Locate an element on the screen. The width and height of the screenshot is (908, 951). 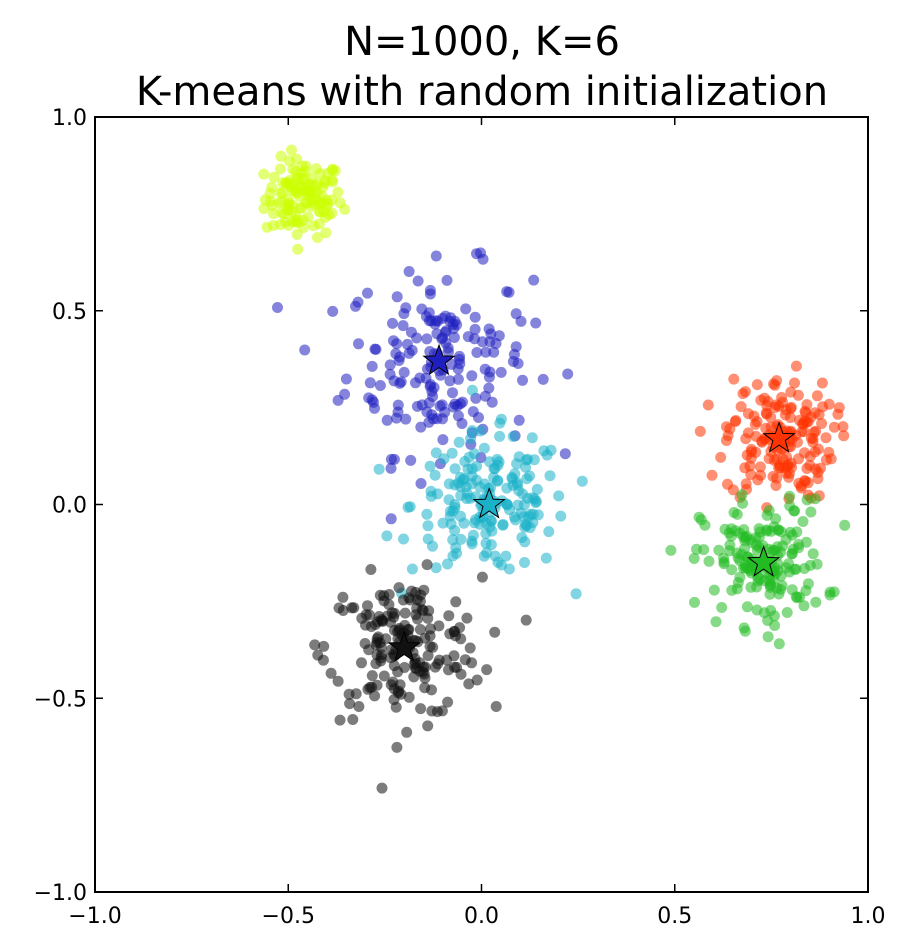
chart-title-line1: N=1000, K=6 is located at coordinates (482, 42).